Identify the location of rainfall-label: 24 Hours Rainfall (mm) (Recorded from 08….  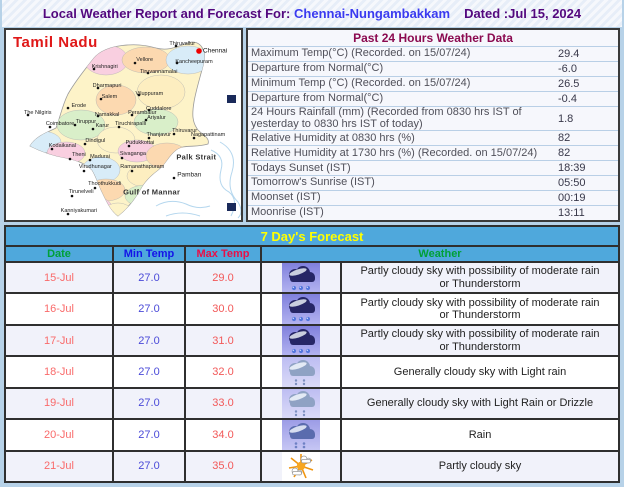
(386, 118).